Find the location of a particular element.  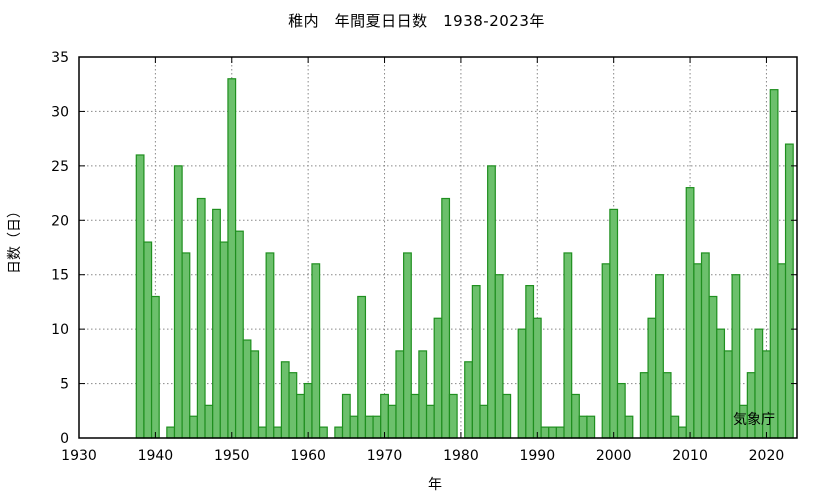

bar-2011 is located at coordinates (698, 351).